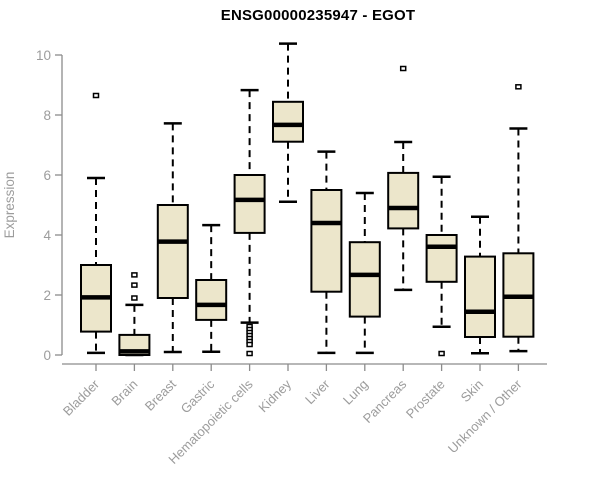  I want to click on chart-title: ENSG00000235947 - EGOT, so click(318, 15).